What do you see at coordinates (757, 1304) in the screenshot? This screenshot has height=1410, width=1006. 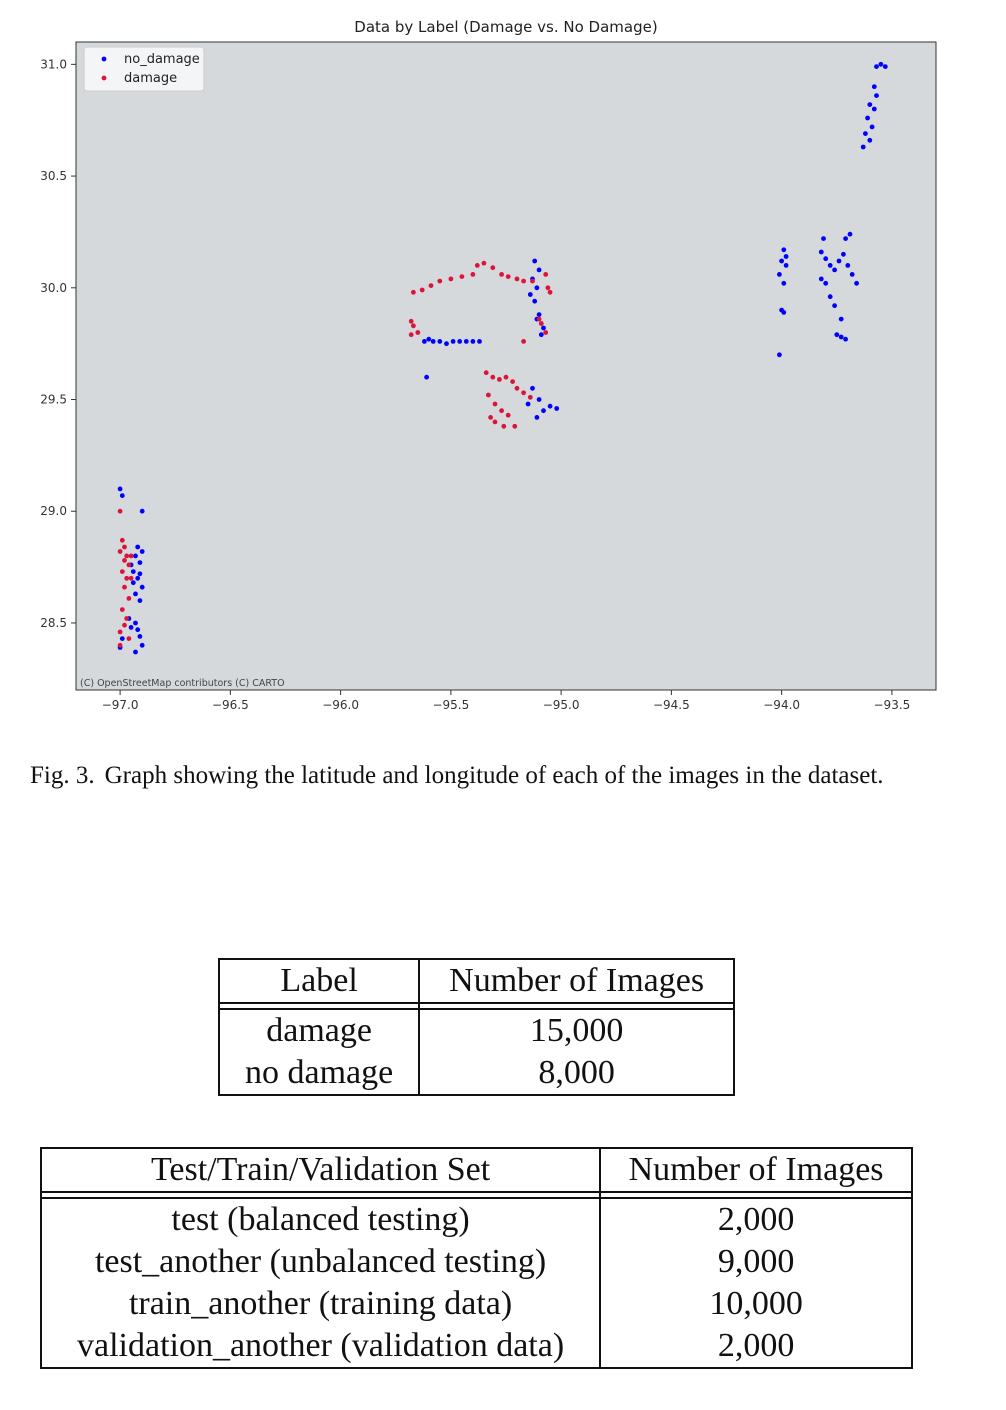 I see `table2-cell: 10,000` at bounding box center [757, 1304].